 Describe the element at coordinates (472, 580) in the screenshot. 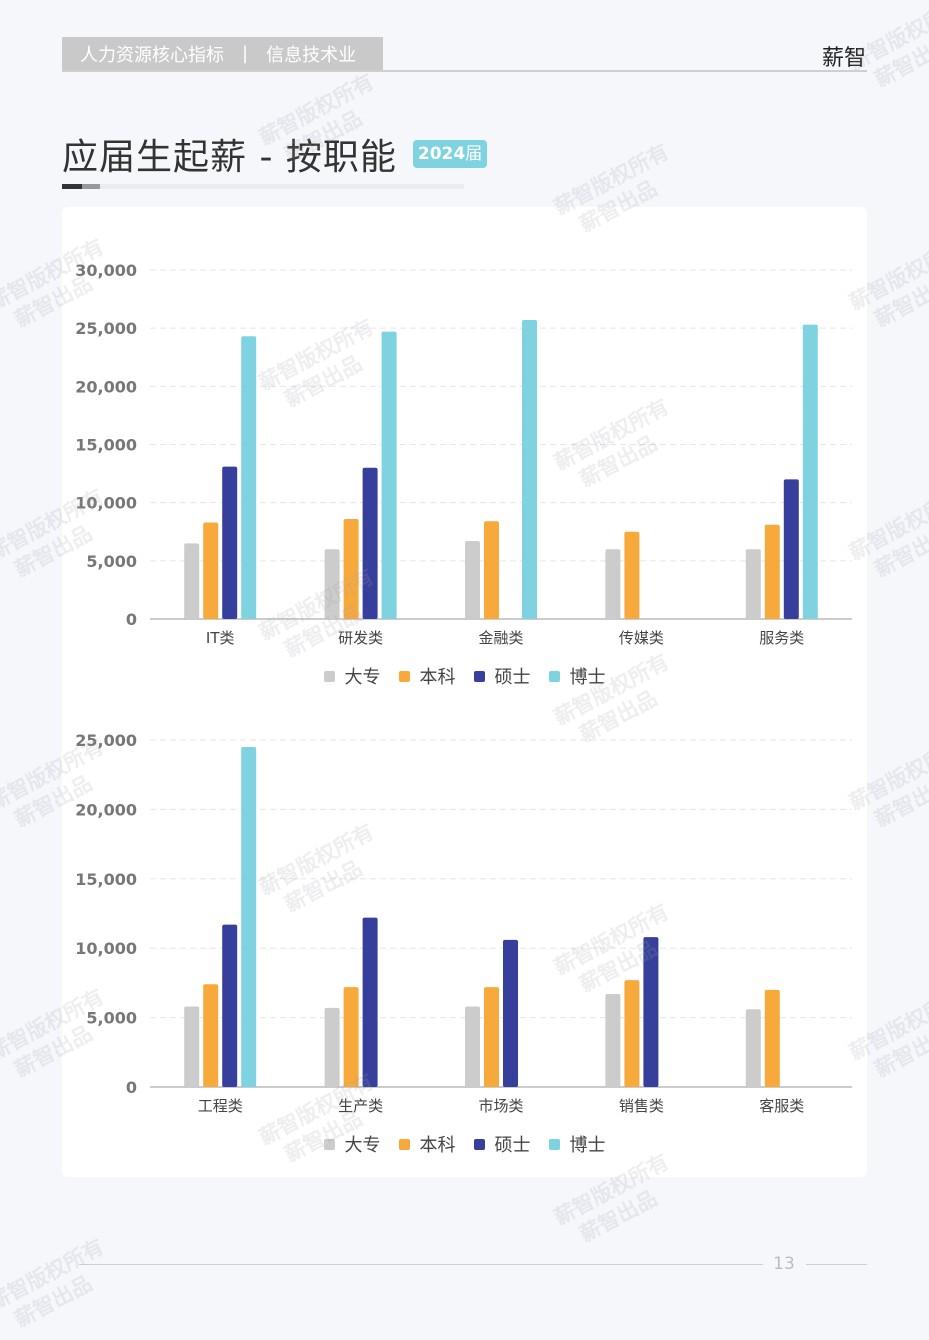

I see `bar-大专-金融类` at that location.